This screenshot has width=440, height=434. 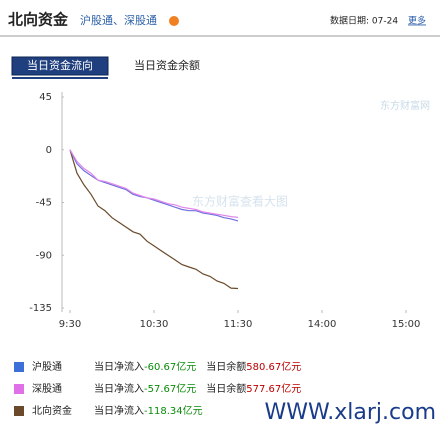 What do you see at coordinates (154, 324) in the screenshot?
I see `x-tick-label: 10:30` at bounding box center [154, 324].